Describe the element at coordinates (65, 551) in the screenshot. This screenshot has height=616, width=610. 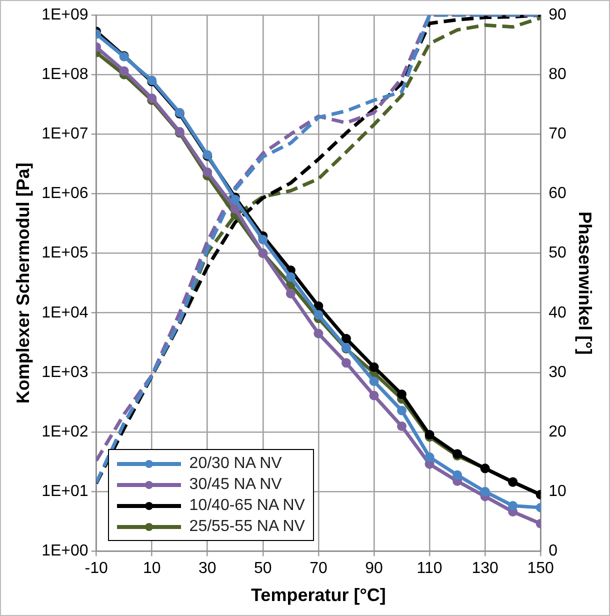
I see `y-tick-label: 1E+00` at that location.